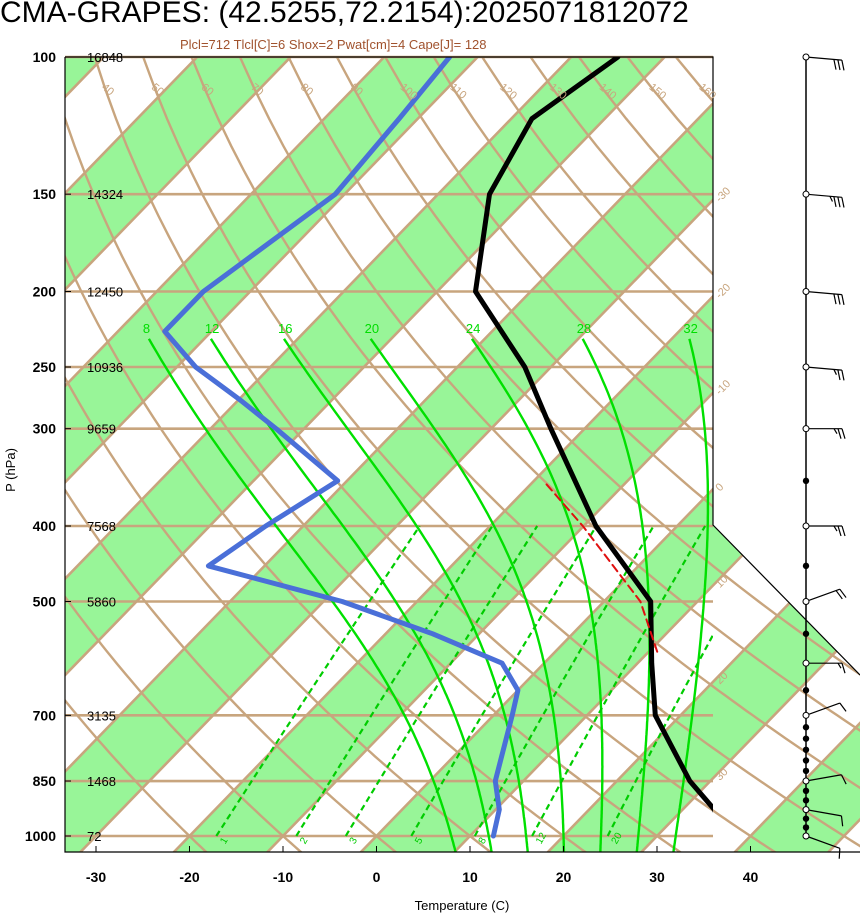  What do you see at coordinates (45, 781) in the screenshot?
I see `y-tick-label: 850` at bounding box center [45, 781].